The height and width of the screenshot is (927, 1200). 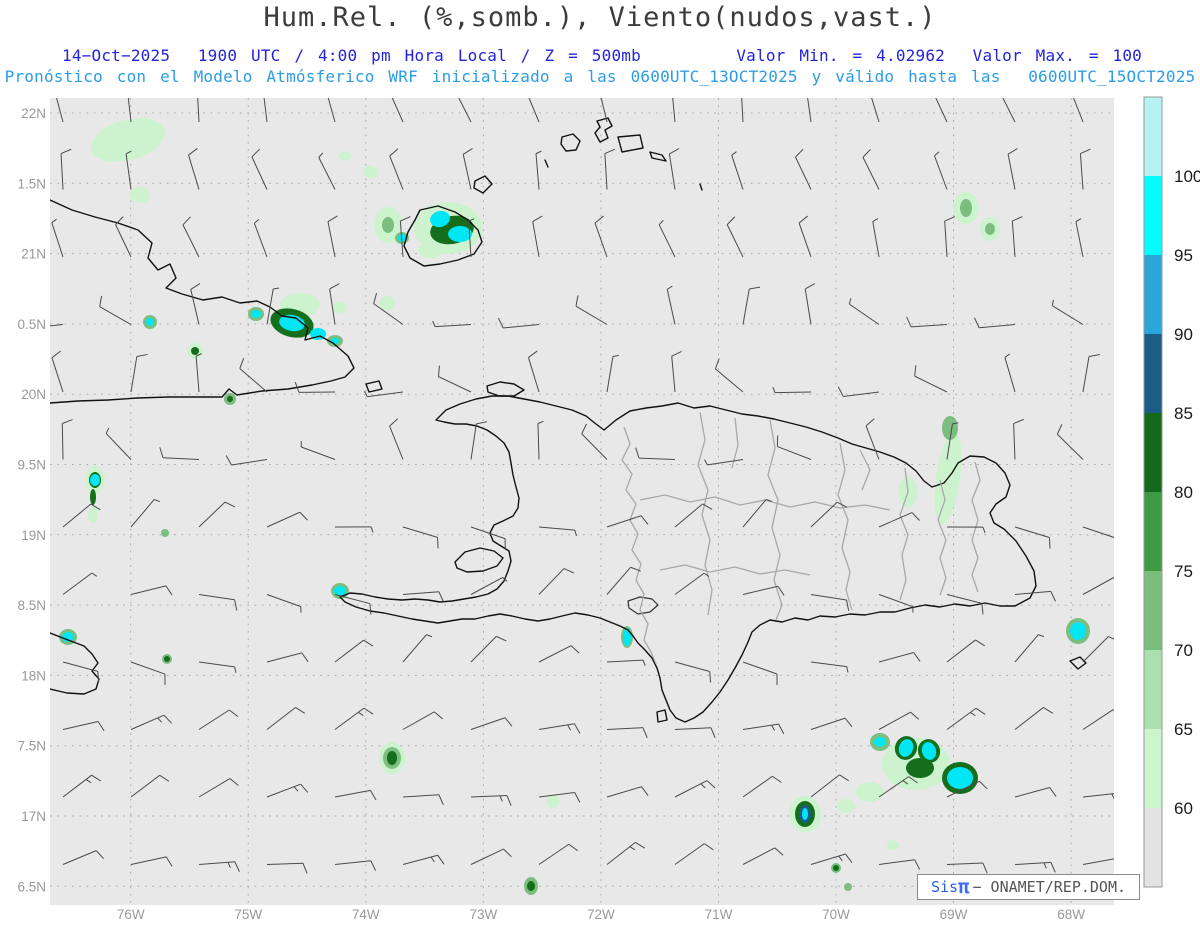 I want to click on colorbar-tick-label: 75, so click(x=1183, y=571).